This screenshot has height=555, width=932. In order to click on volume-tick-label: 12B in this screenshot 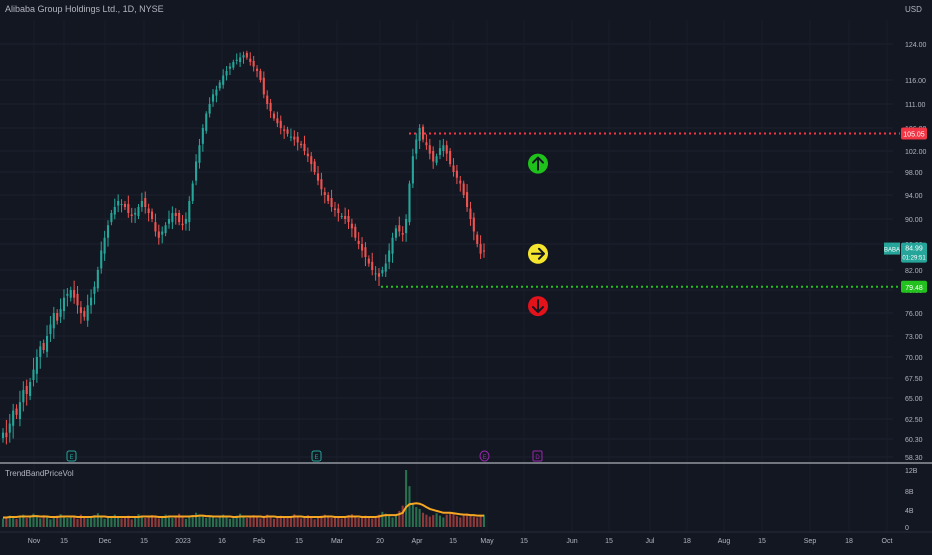, I will do `click(911, 471)`.